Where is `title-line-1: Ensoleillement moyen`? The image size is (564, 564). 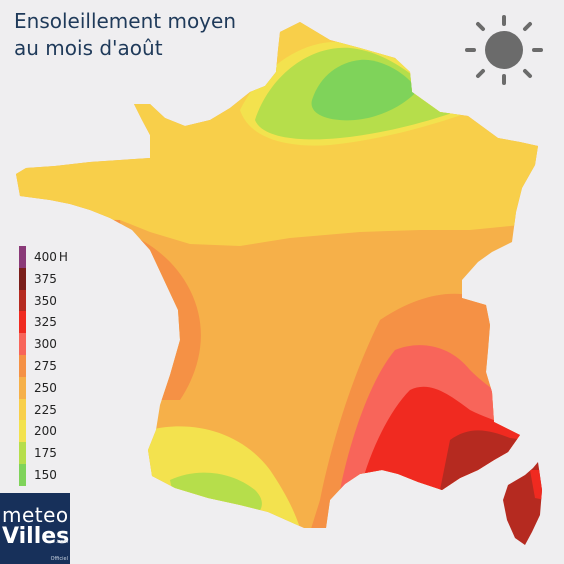 title-line-1: Ensoleillement moyen is located at coordinates (125, 21).